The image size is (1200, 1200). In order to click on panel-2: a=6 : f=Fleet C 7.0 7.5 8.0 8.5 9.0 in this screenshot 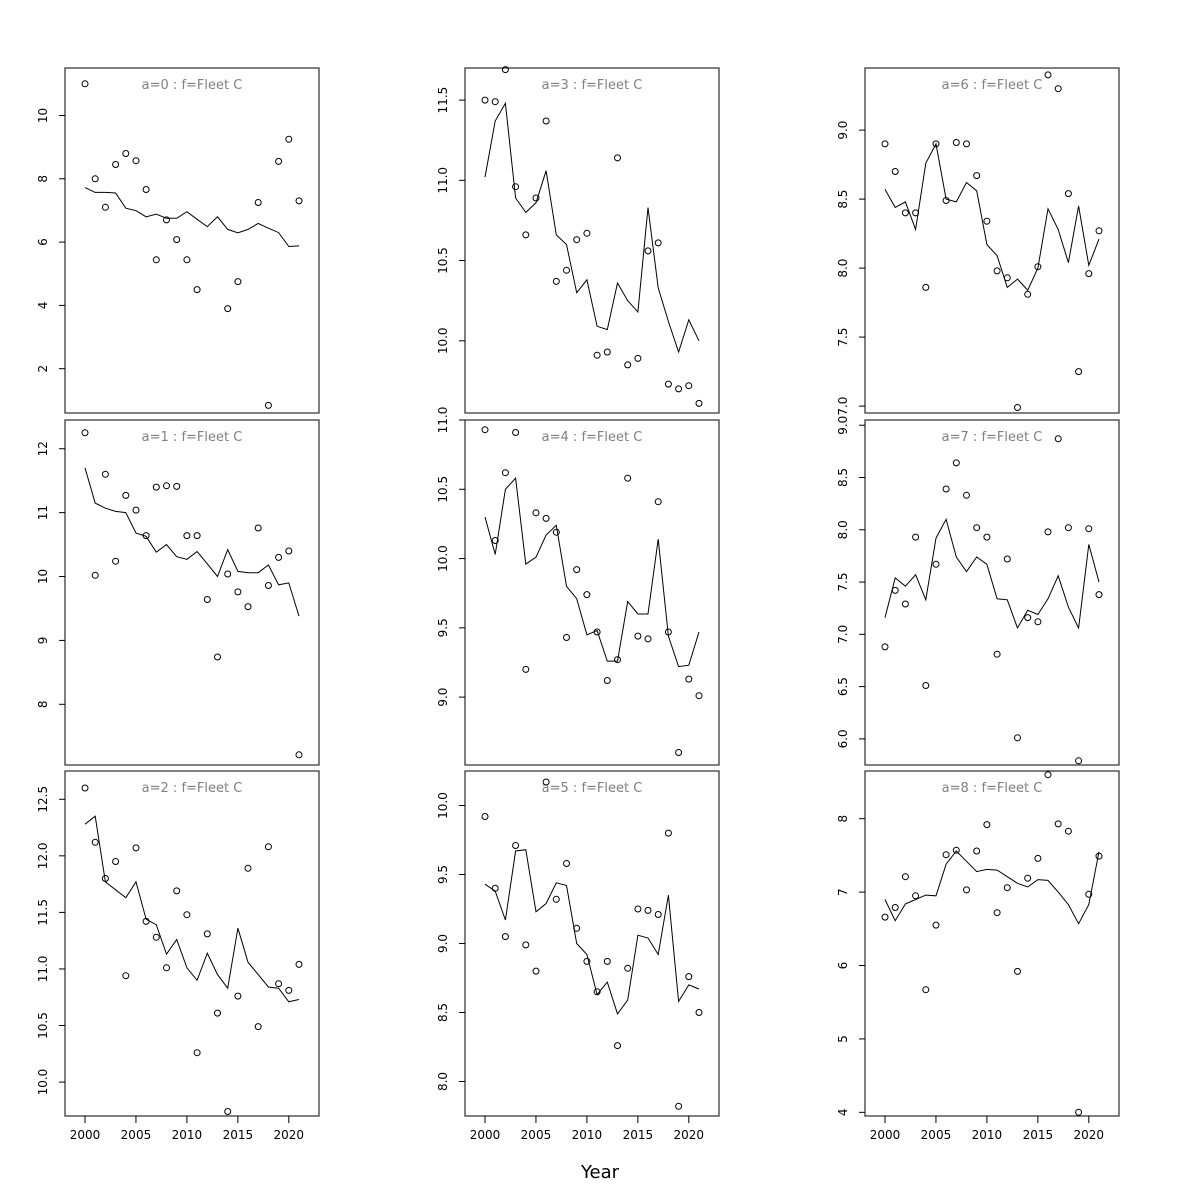, I will do `click(978, 241)`.